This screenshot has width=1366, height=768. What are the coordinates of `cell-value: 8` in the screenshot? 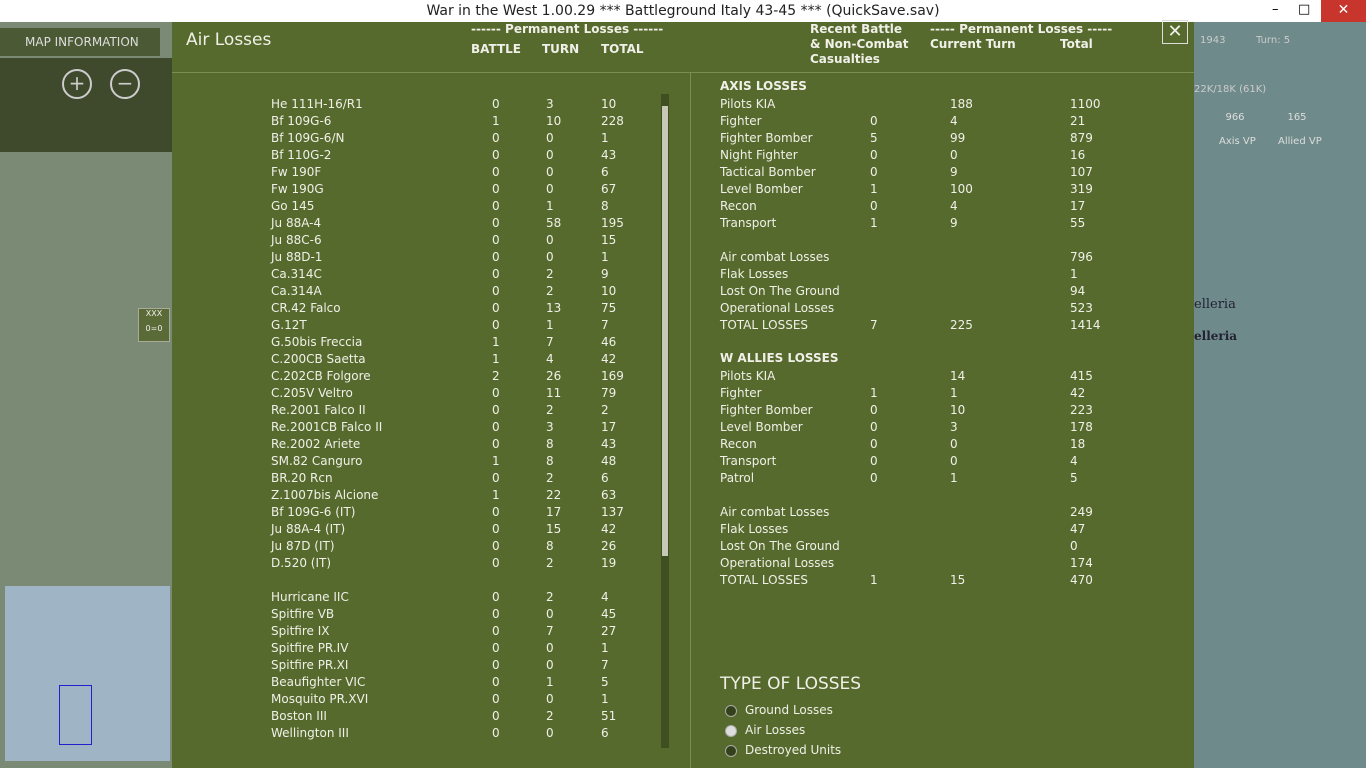 It's located at (605, 206).